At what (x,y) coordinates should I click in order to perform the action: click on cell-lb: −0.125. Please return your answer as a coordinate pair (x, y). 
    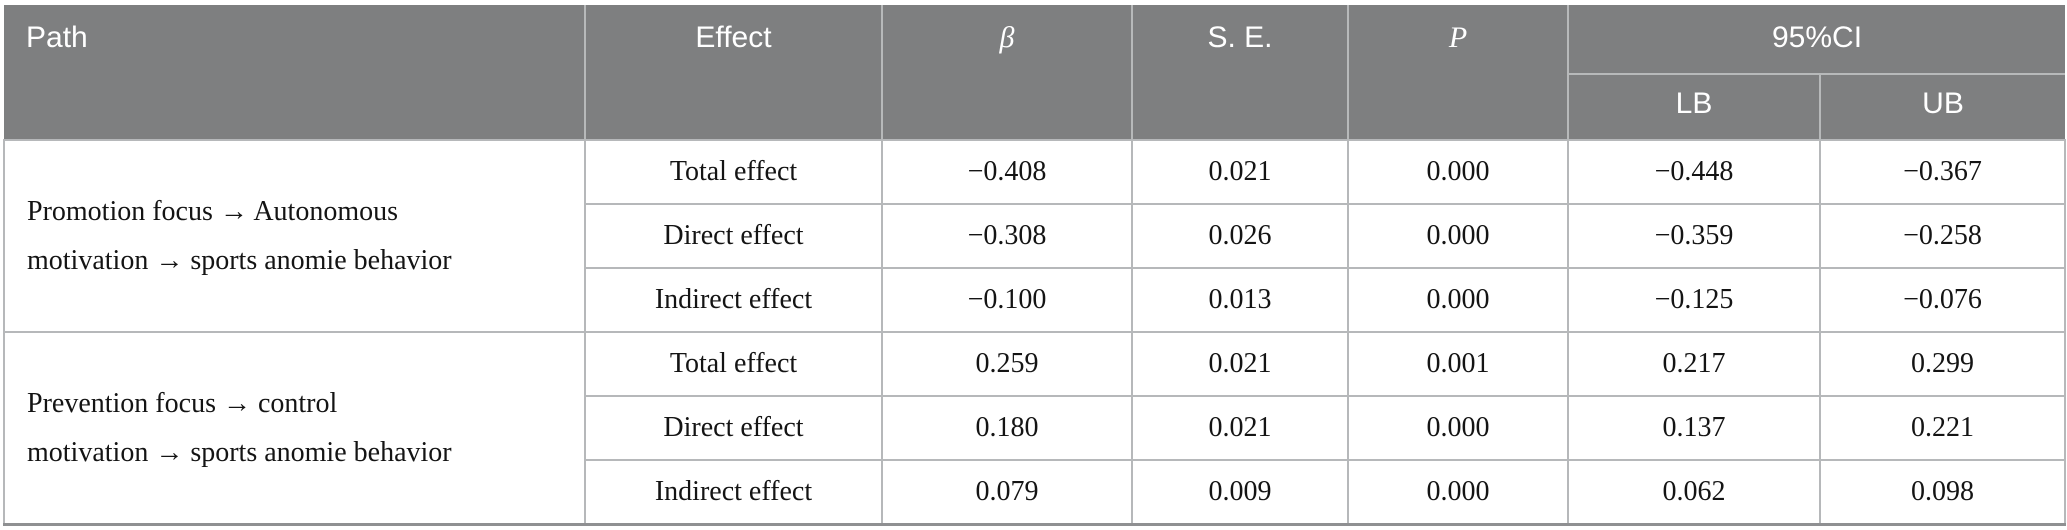
    Looking at the image, I should click on (1694, 300).